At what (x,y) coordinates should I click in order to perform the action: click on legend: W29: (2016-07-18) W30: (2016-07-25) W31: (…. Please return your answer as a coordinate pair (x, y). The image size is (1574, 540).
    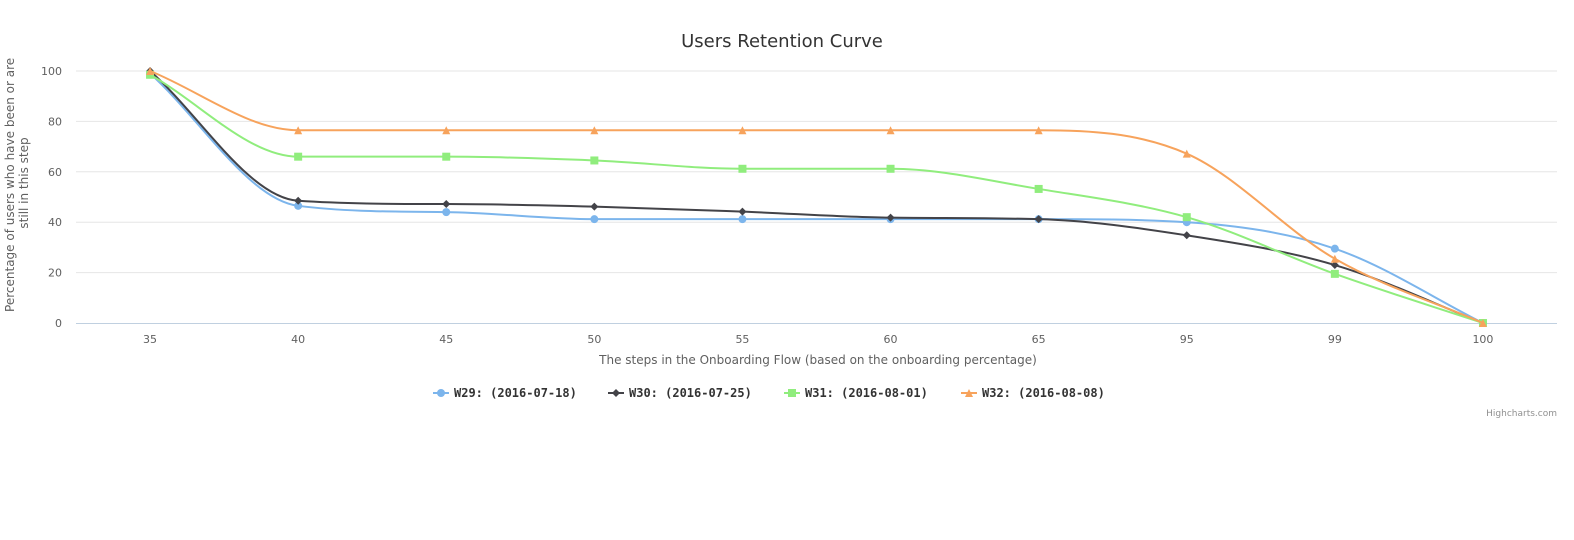
    Looking at the image, I should click on (769, 393).